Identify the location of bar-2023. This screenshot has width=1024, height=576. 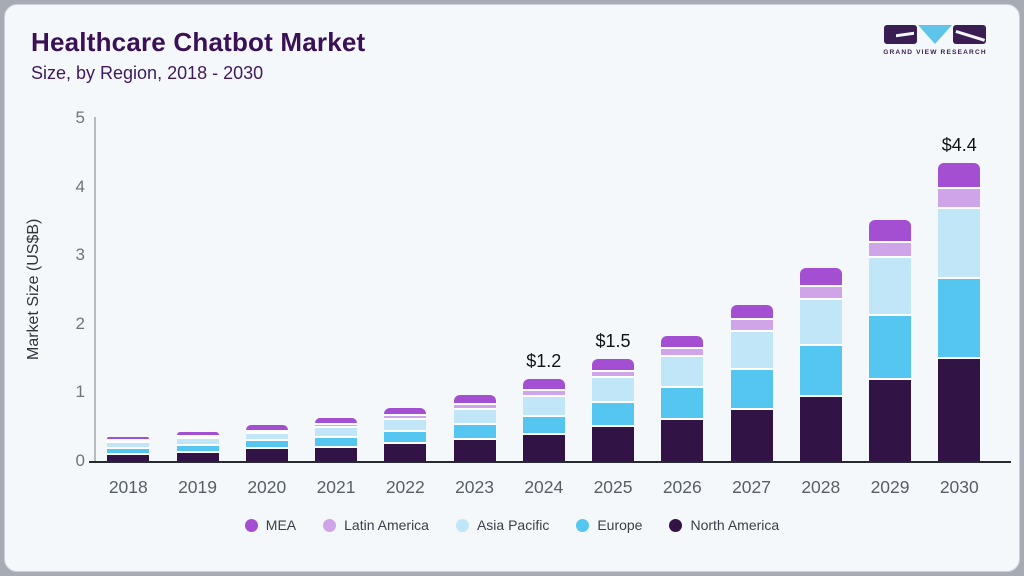
(474, 428).